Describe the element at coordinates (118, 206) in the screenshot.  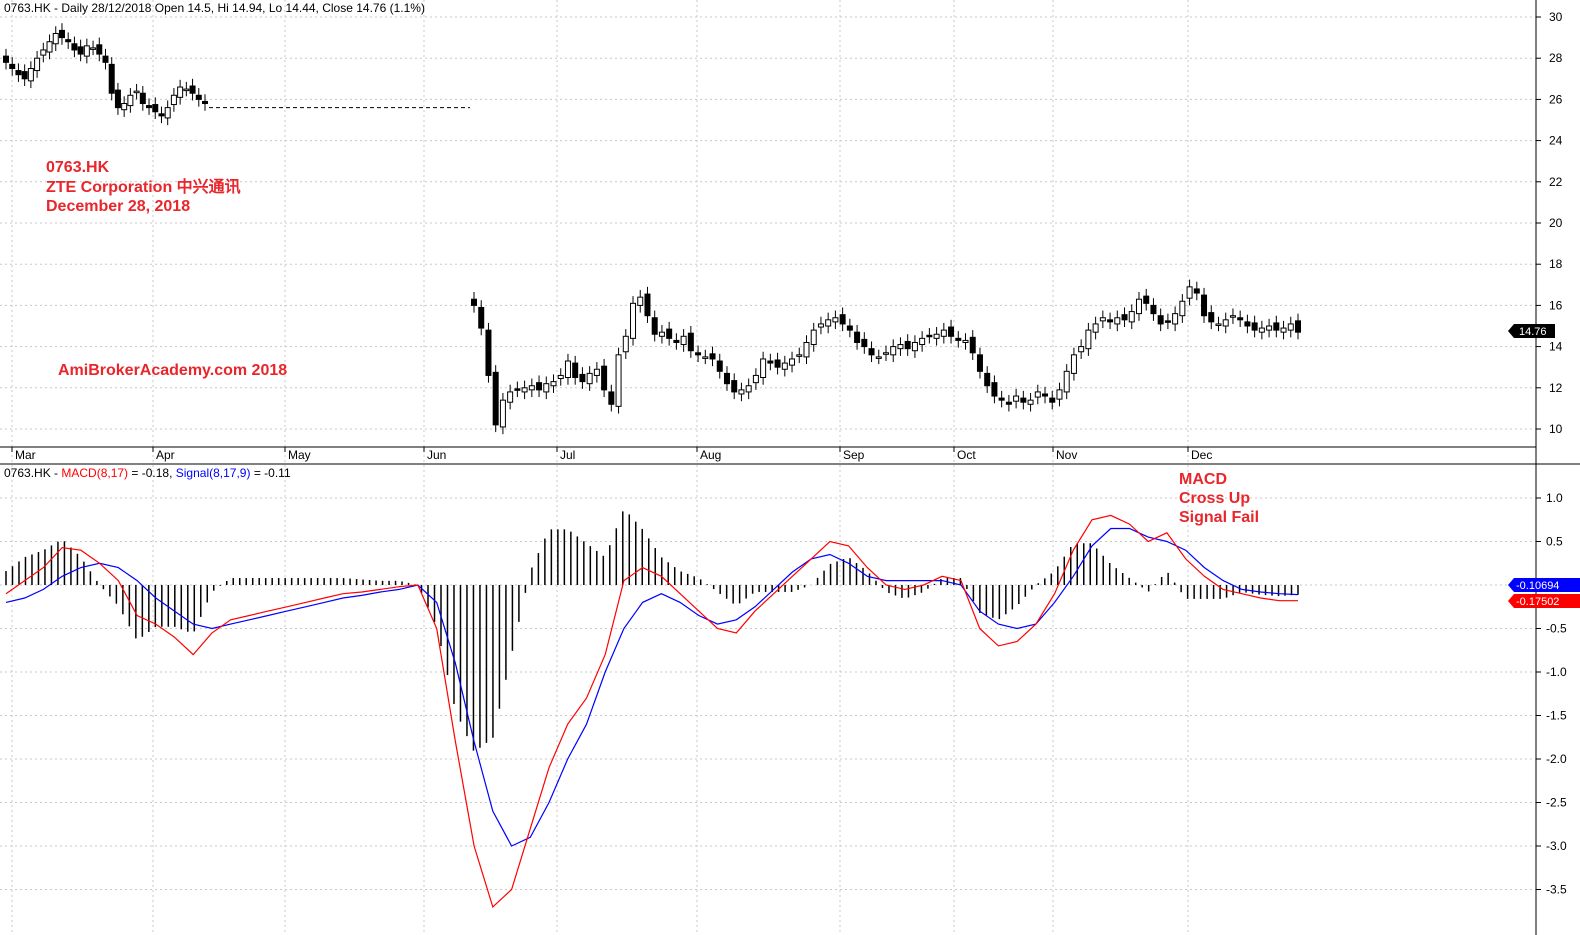
I see `date-annotation: December 28, 2018` at that location.